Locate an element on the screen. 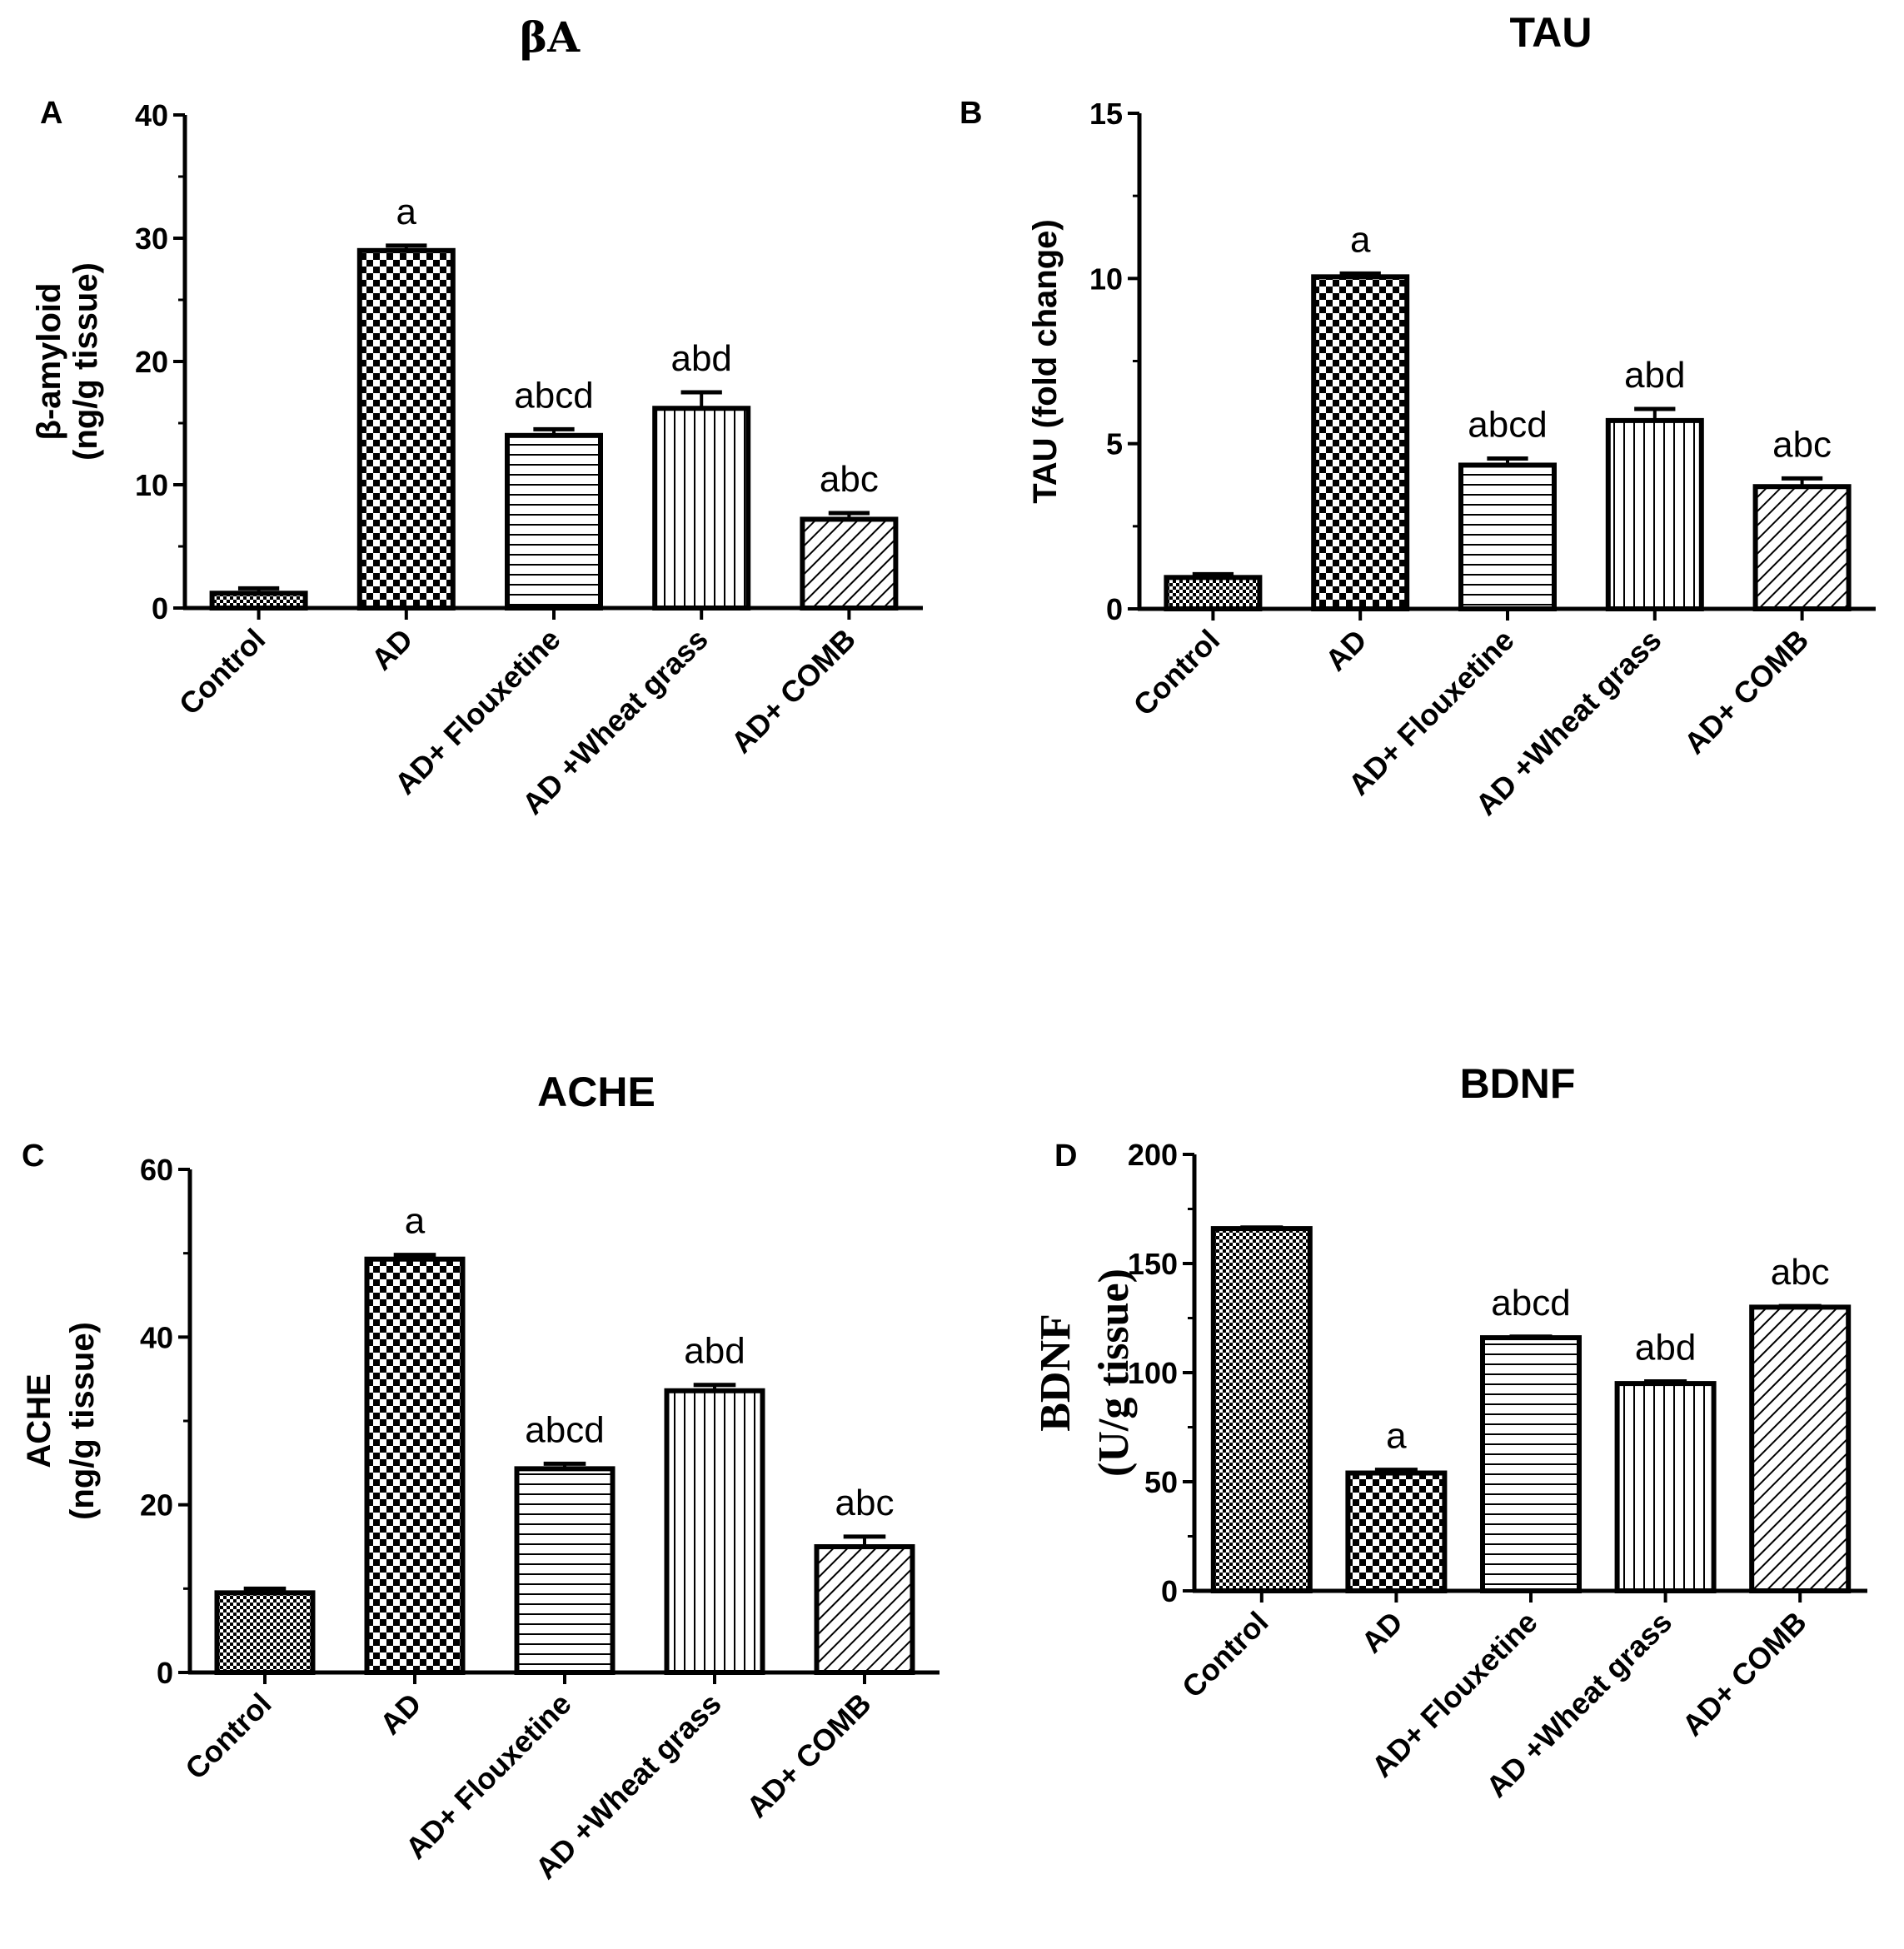  panel-letter: C is located at coordinates (33, 1156).